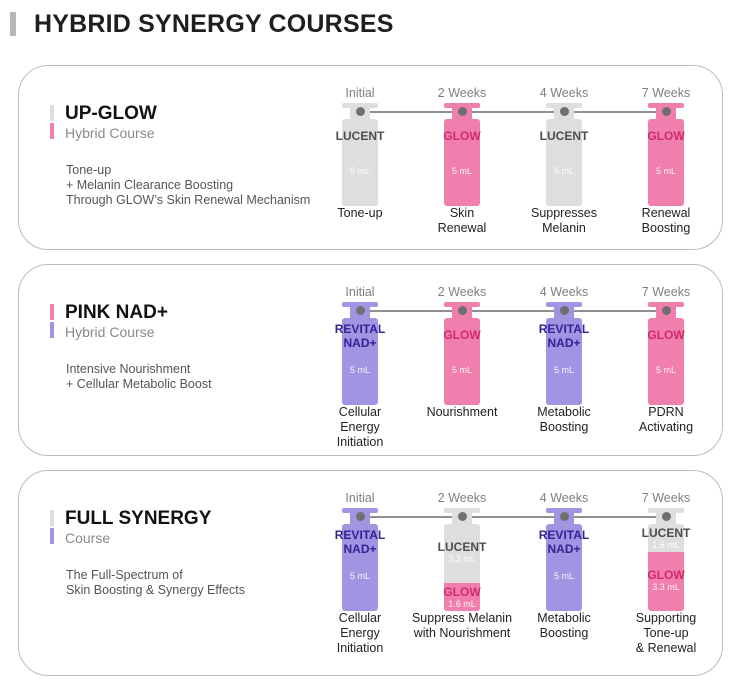 This screenshot has width=743, height=687. Describe the element at coordinates (462, 93) in the screenshot. I see `week-label: 2 Weeks` at that location.